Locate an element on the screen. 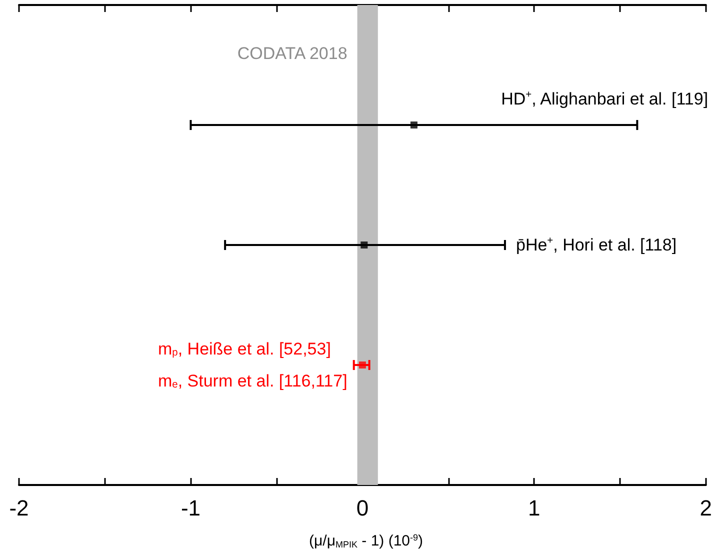 This screenshot has height=557, width=715. annotation: HD+, Alighanbari et al. [119] is located at coordinates (604, 98).